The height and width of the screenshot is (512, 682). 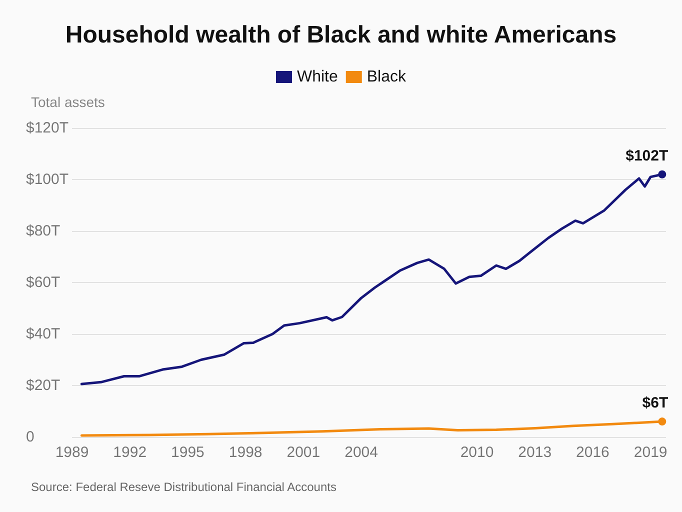 What do you see at coordinates (647, 155) in the screenshot?
I see `data-label: $102T` at bounding box center [647, 155].